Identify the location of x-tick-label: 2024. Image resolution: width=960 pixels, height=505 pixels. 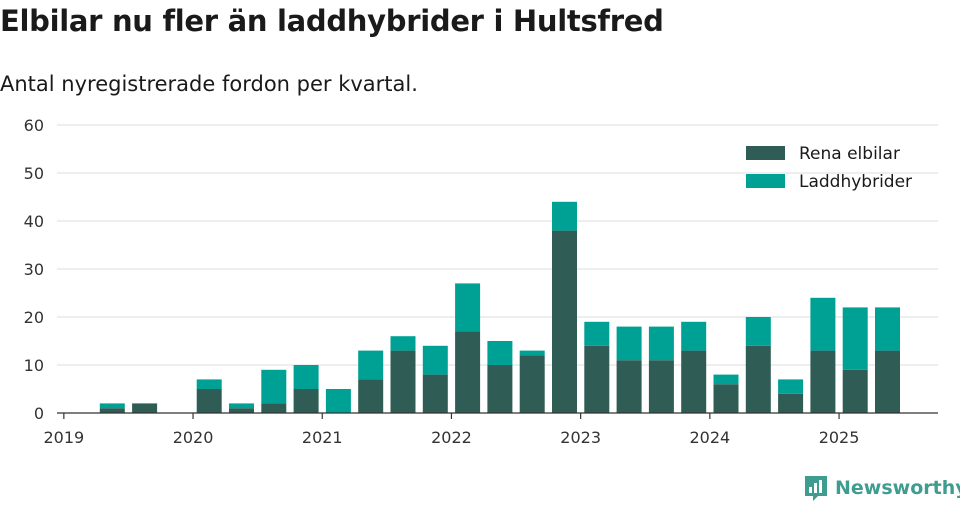
(709, 437).